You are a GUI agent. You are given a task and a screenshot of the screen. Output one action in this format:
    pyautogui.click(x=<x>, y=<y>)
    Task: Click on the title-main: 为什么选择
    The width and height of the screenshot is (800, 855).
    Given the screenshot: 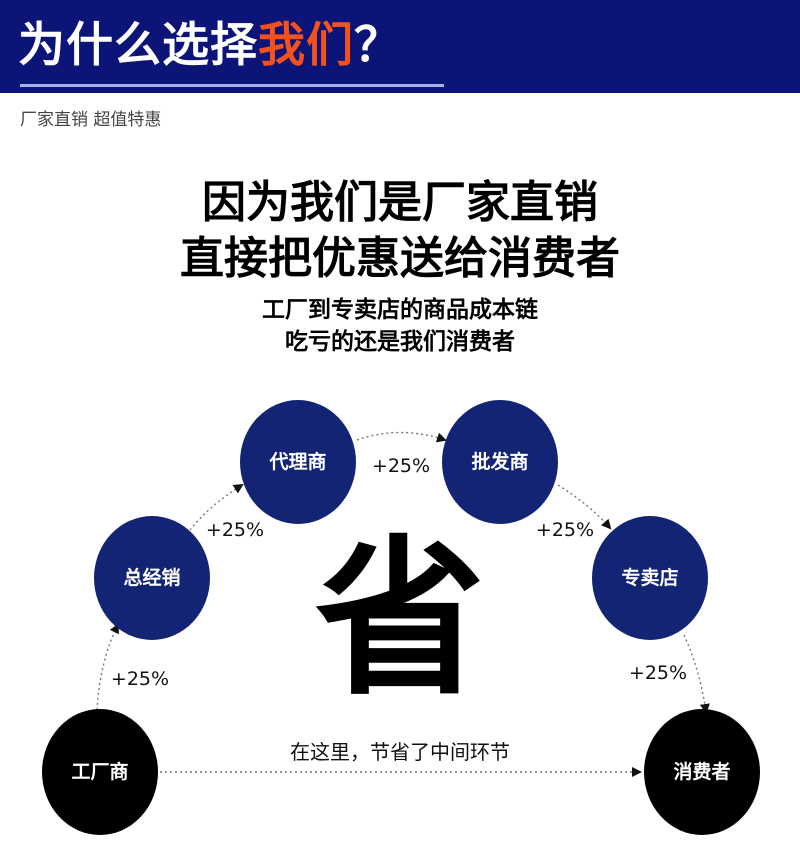 What is the action you would take?
    pyautogui.click(x=138, y=45)
    